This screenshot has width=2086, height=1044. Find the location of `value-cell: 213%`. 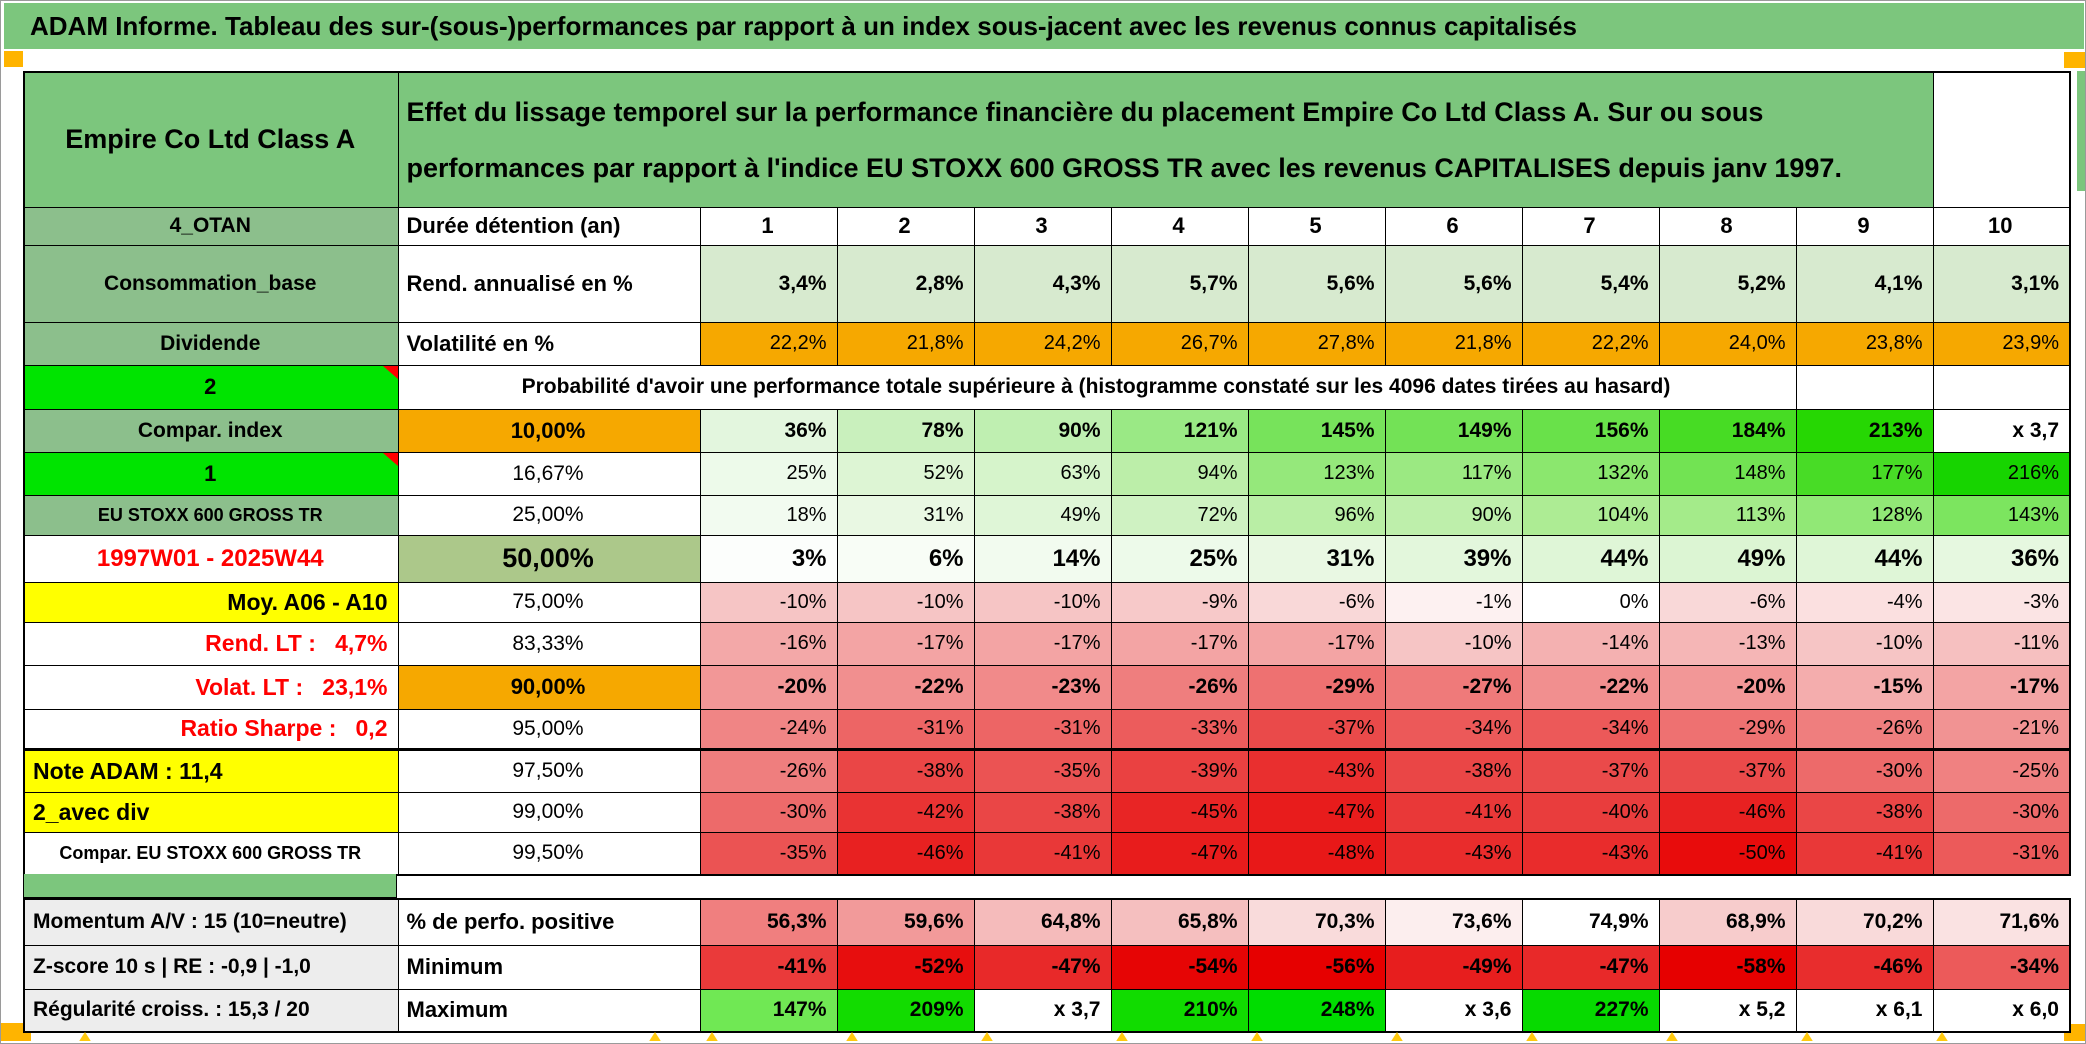

value-cell: 213% is located at coordinates (1864, 430).